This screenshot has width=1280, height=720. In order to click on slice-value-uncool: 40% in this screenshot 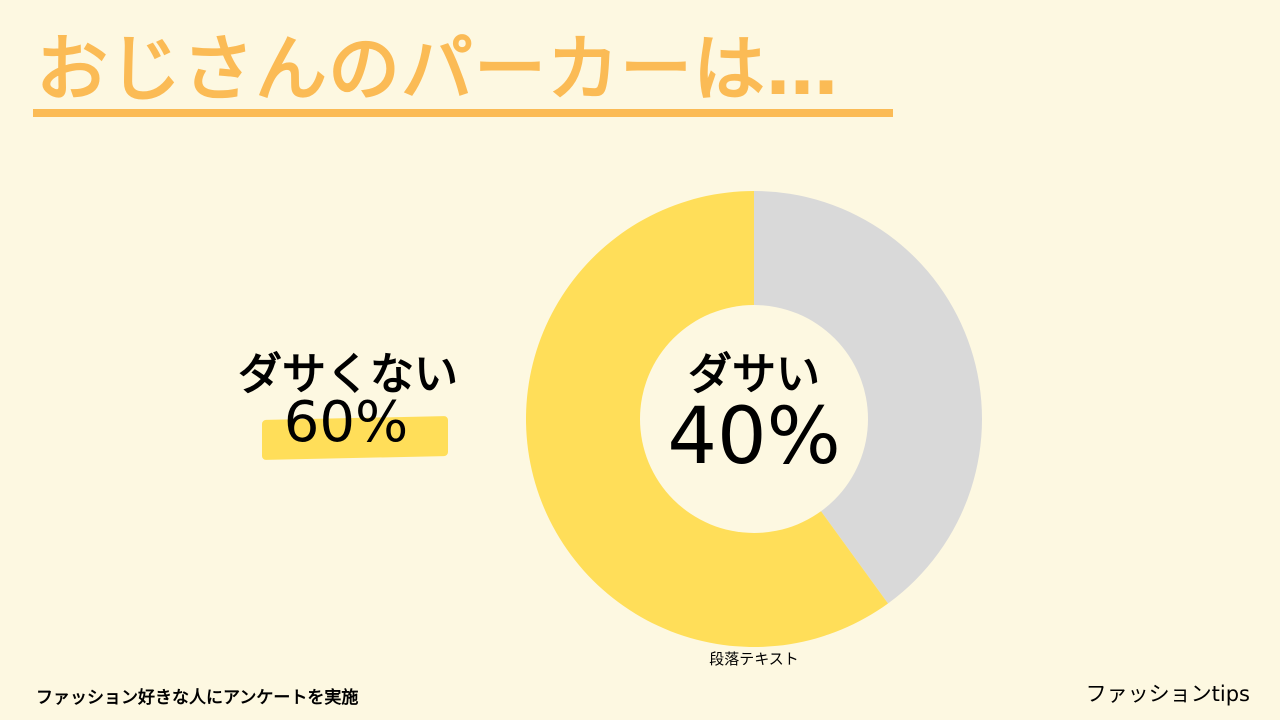, I will do `click(754, 437)`.